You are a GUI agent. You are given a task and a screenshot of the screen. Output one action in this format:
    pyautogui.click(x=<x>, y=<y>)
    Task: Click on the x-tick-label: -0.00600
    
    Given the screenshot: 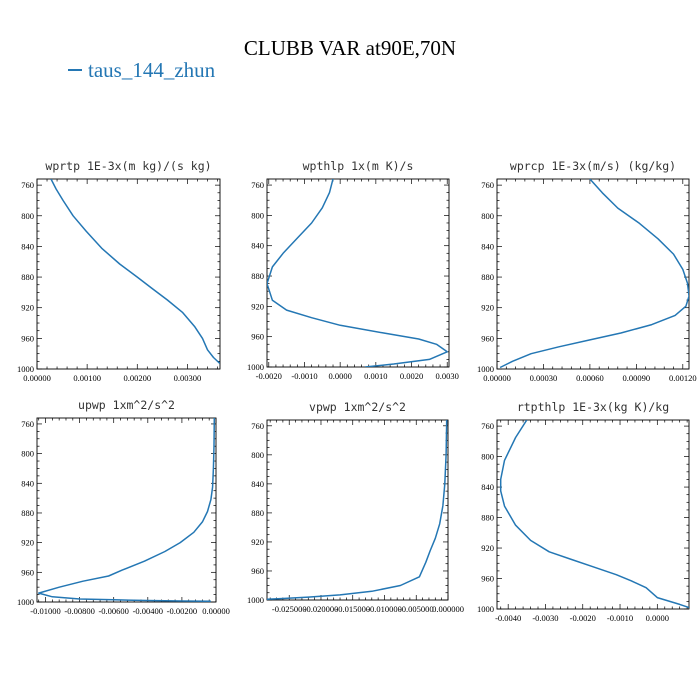 What is the action you would take?
    pyautogui.click(x=113, y=611)
    